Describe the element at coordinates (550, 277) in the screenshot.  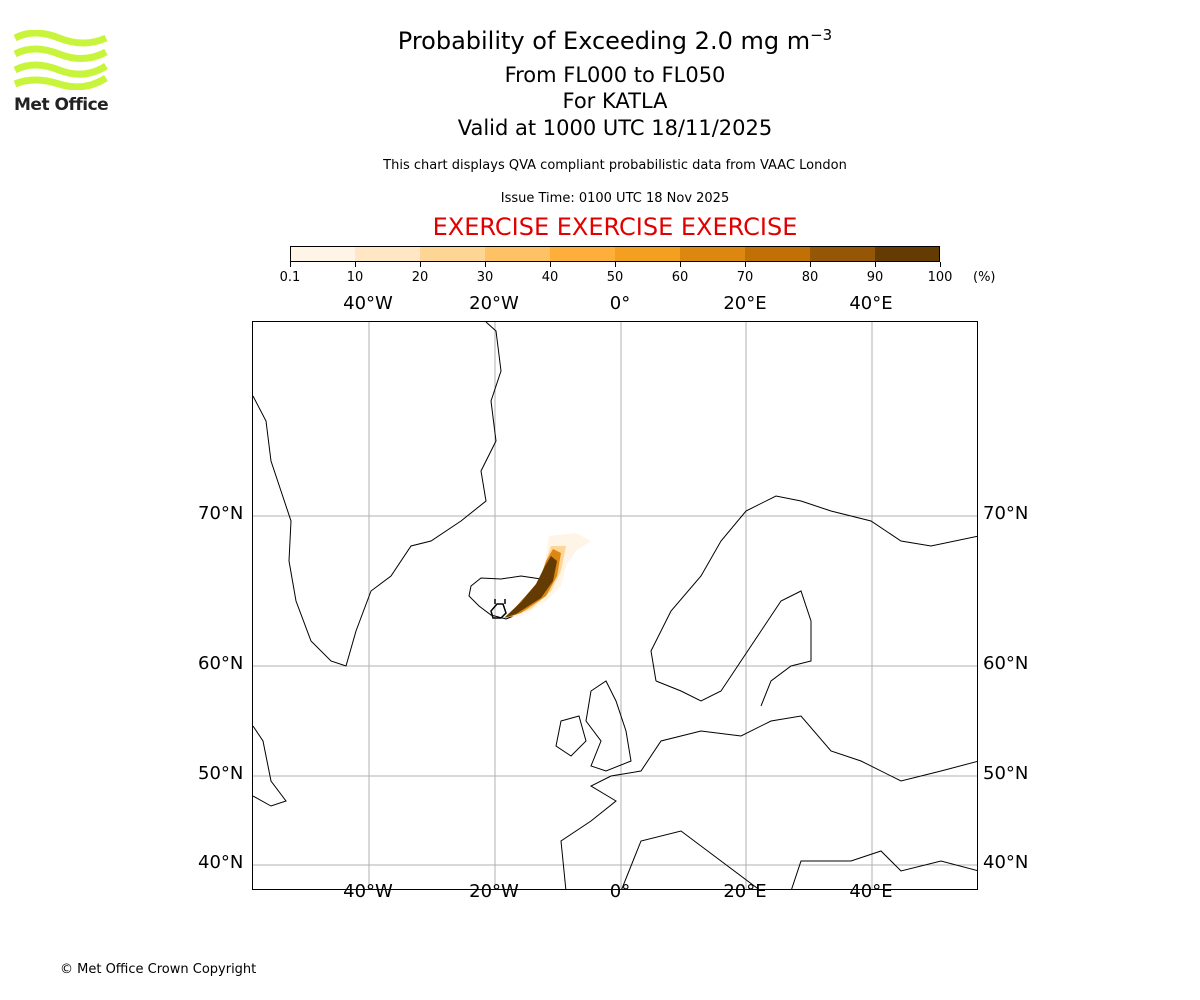
I see `colorbar-tick-label: 40` at that location.